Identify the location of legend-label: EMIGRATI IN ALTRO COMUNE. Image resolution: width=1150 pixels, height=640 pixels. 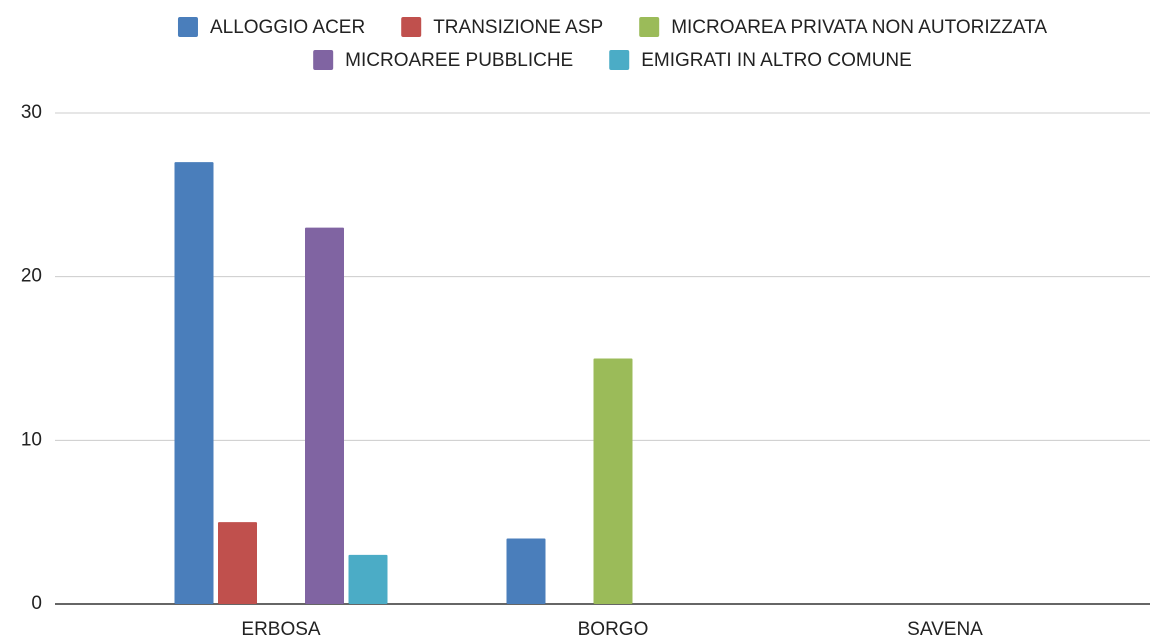
(776, 60).